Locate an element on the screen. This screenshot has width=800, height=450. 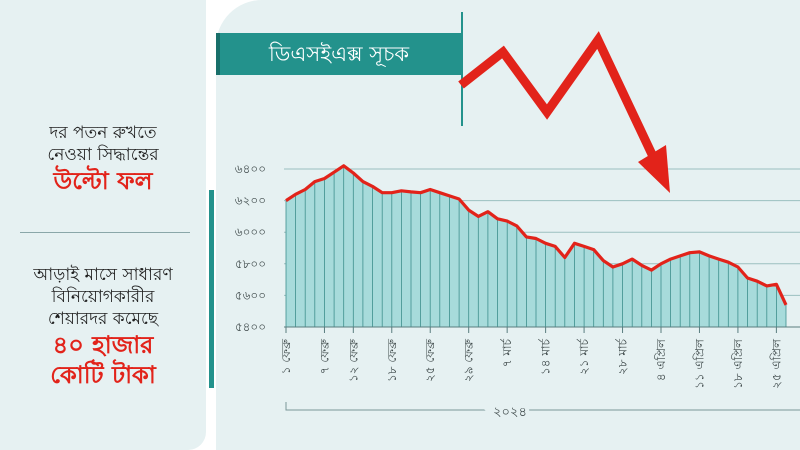
x-tick-label: ১২ ফেব্রু is located at coordinates (353, 360).